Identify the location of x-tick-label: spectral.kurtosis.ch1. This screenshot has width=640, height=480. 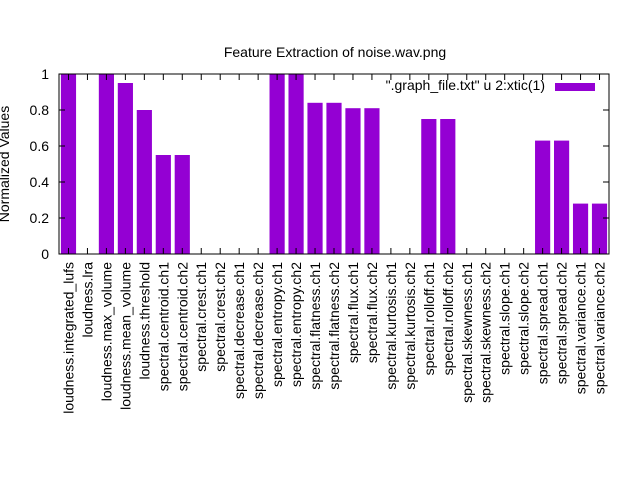
(391, 326).